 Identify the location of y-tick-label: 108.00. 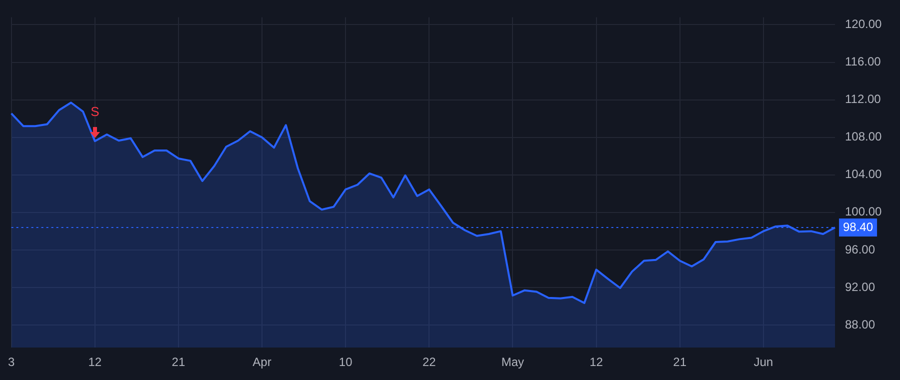
(863, 137).